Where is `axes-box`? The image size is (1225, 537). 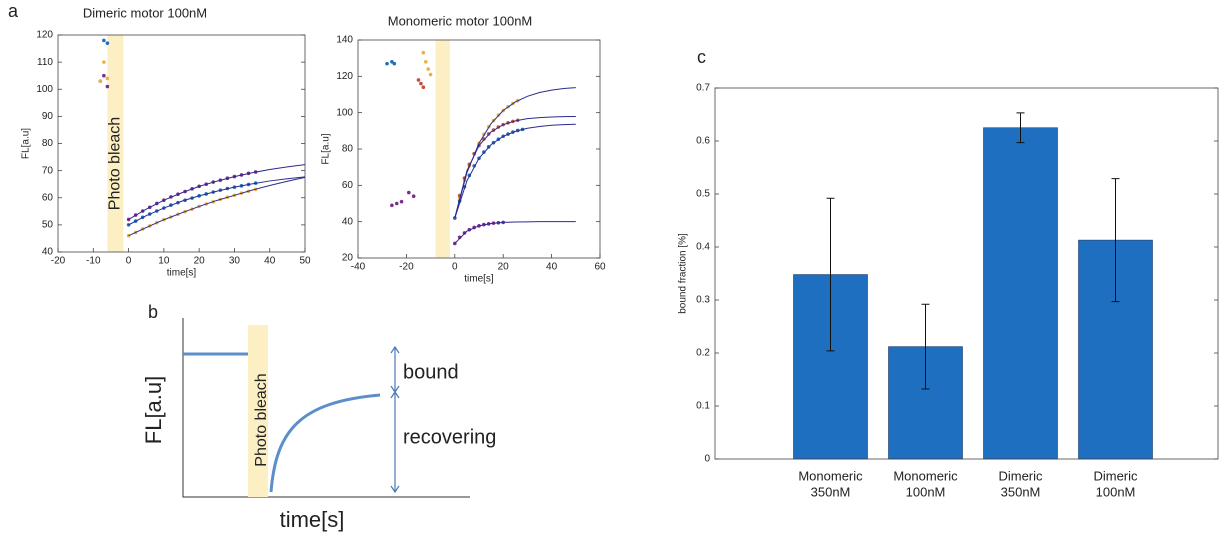
axes-box is located at coordinates (181, 143).